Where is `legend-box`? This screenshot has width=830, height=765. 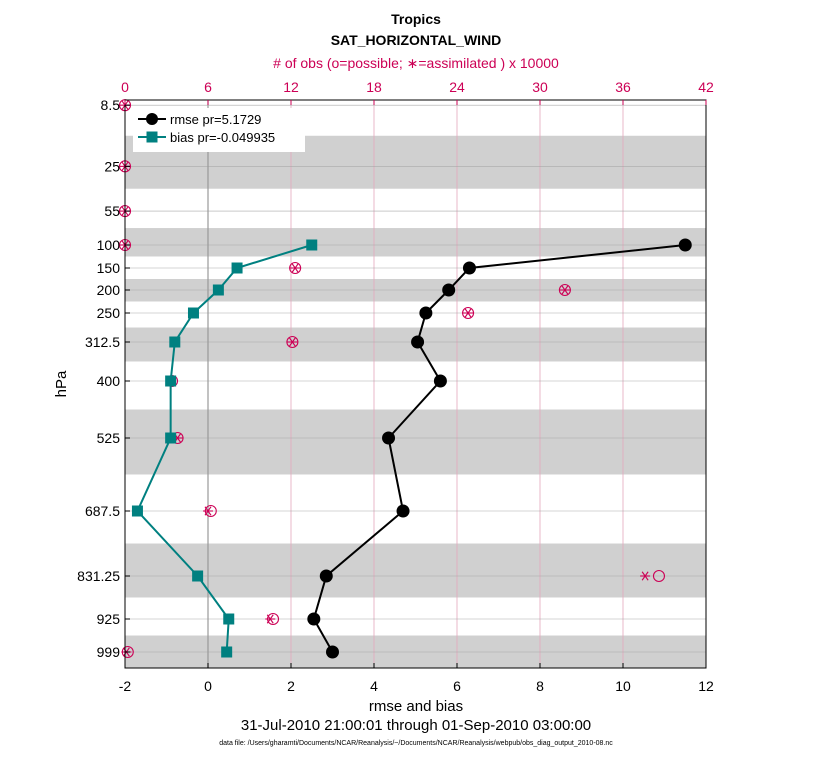
legend-box is located at coordinates (219, 130).